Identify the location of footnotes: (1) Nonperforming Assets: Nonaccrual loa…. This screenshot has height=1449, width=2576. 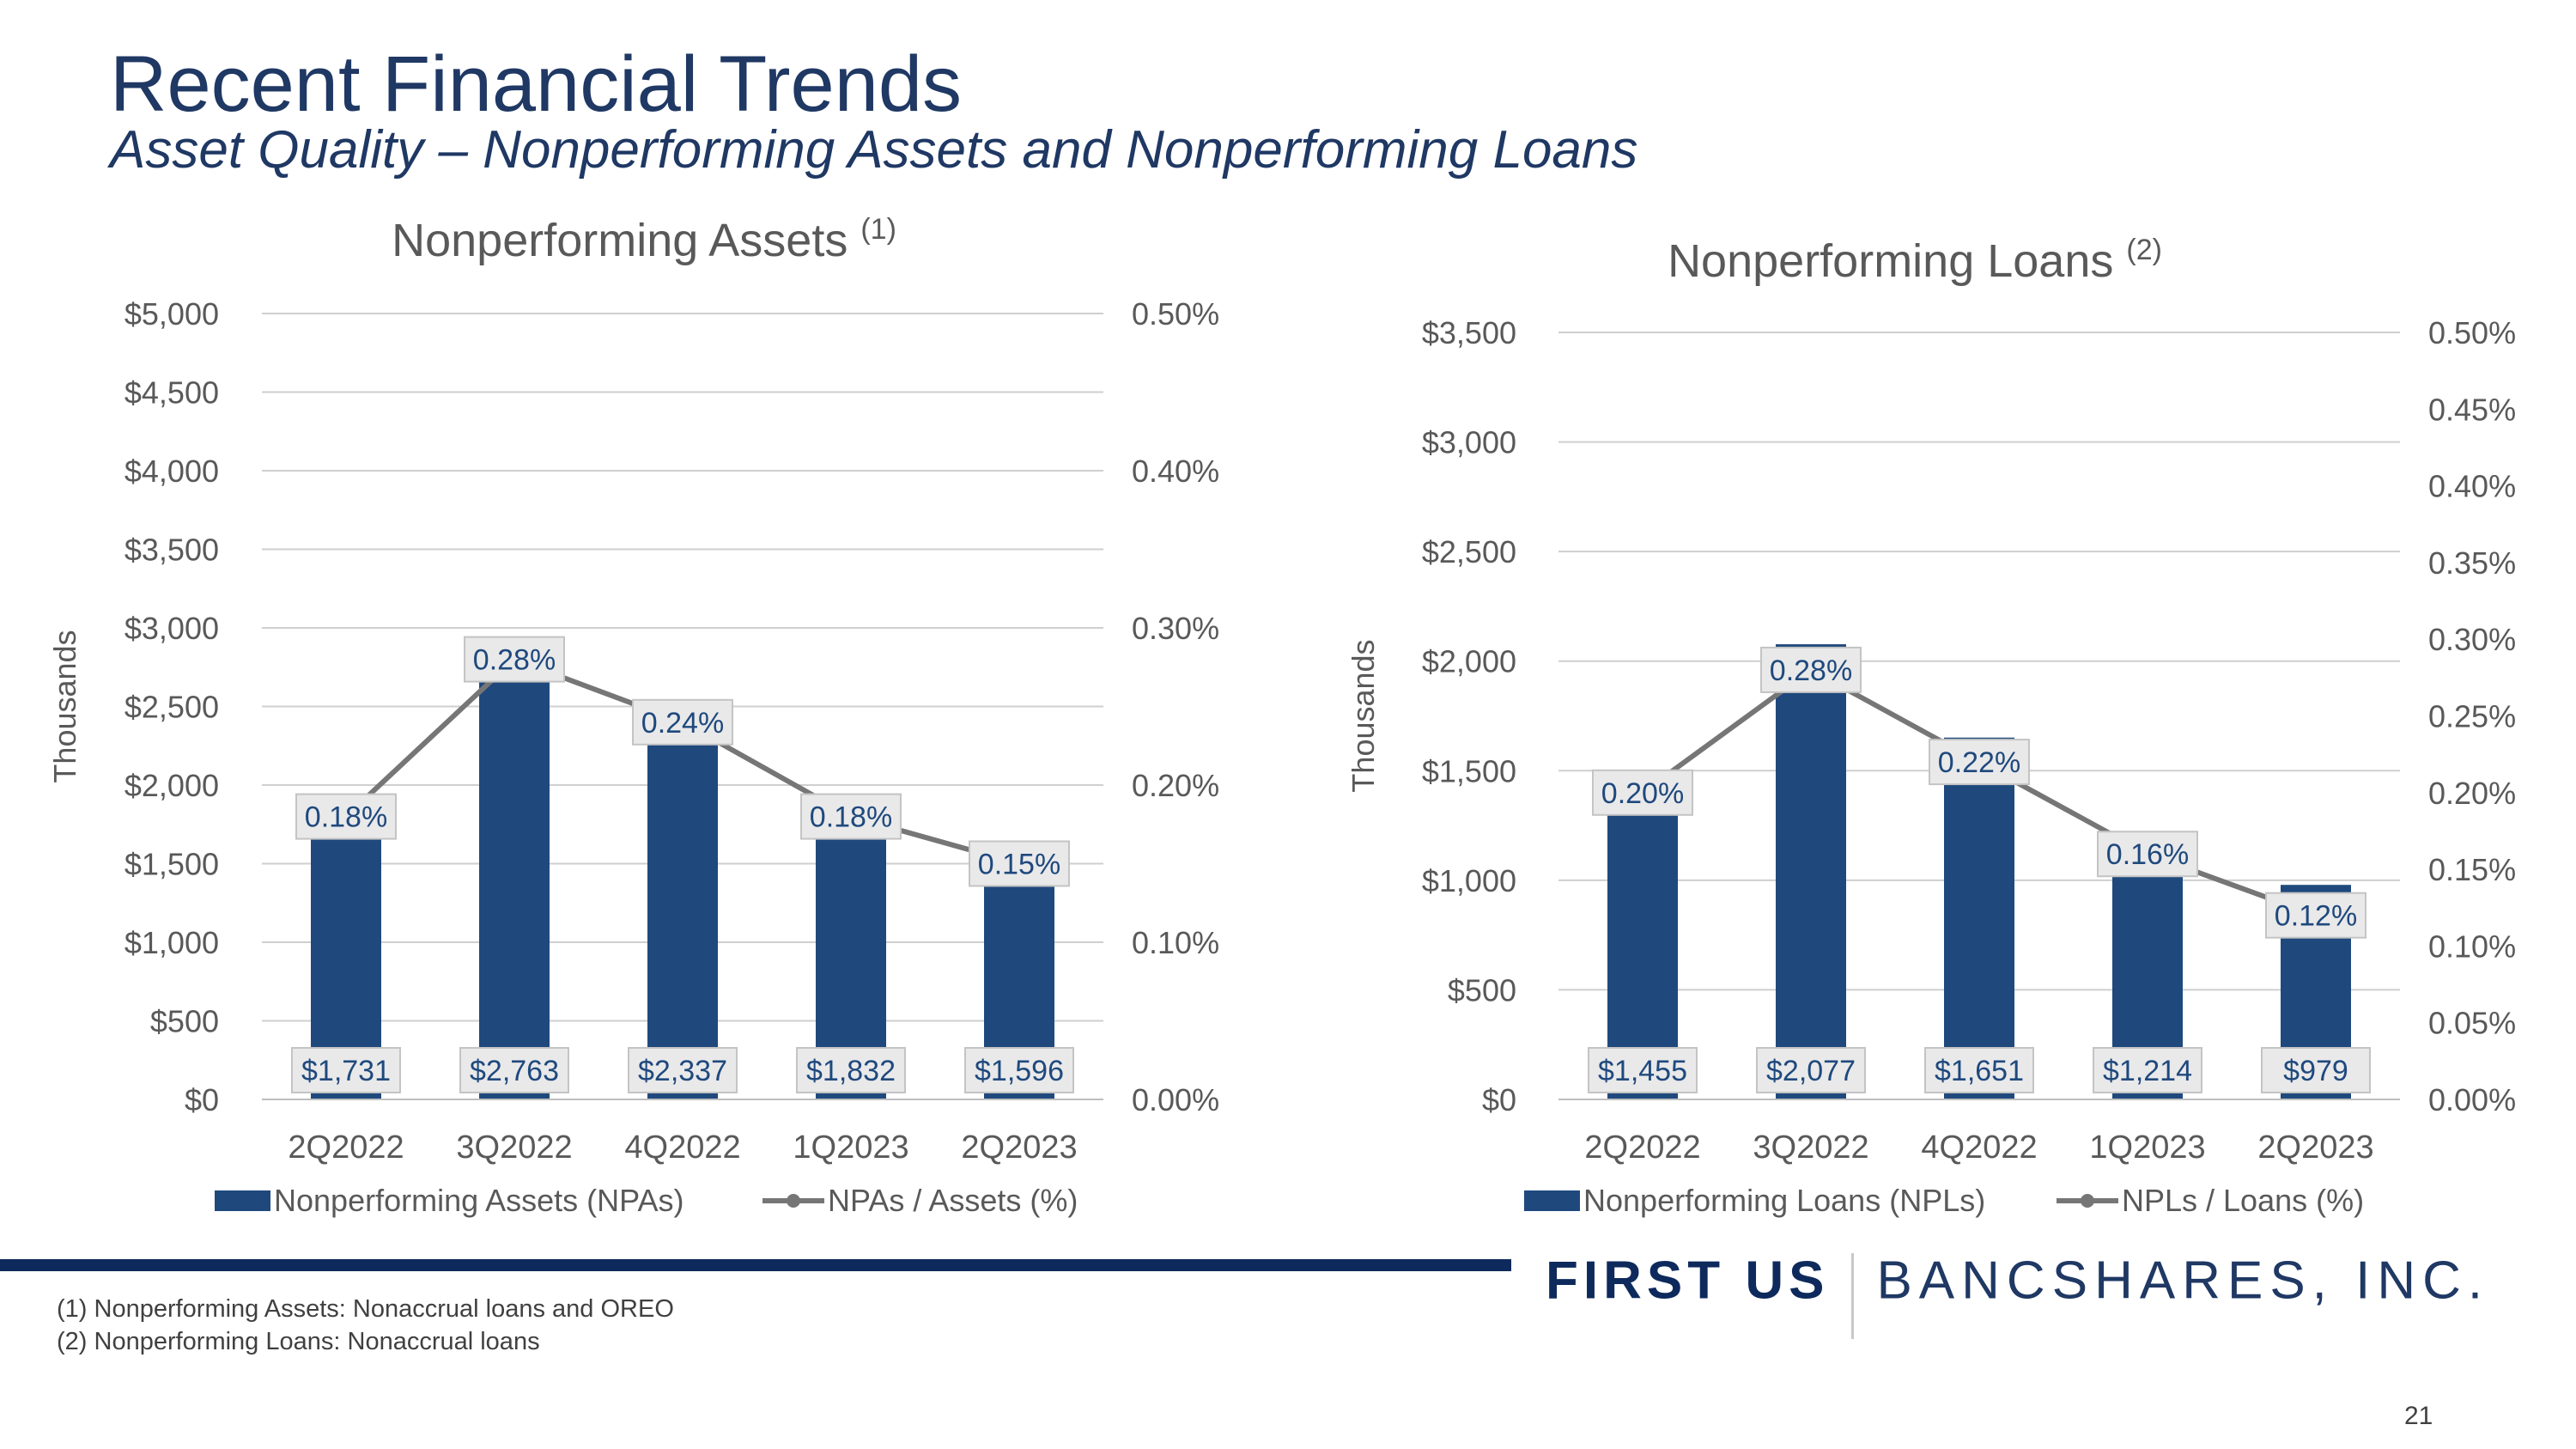
(366, 1325).